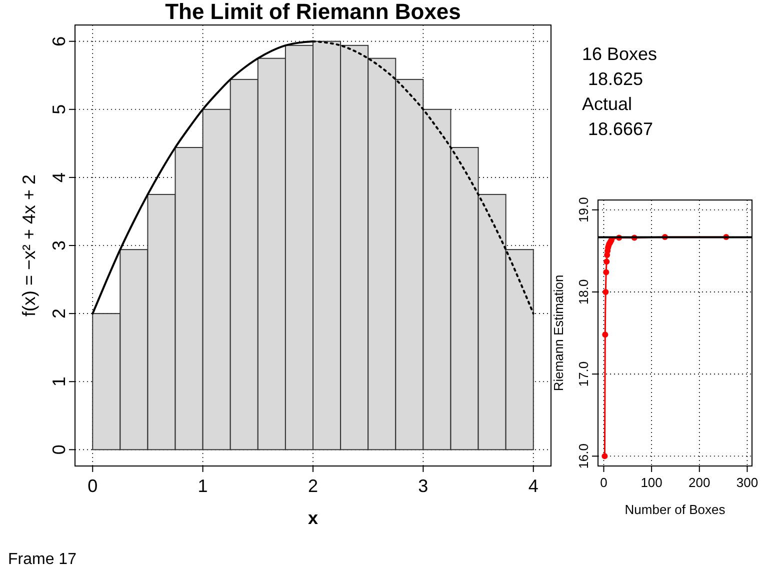 Image resolution: width=768 pixels, height=575 pixels. What do you see at coordinates (699, 482) in the screenshot?
I see `x-tick-label: 200` at bounding box center [699, 482].